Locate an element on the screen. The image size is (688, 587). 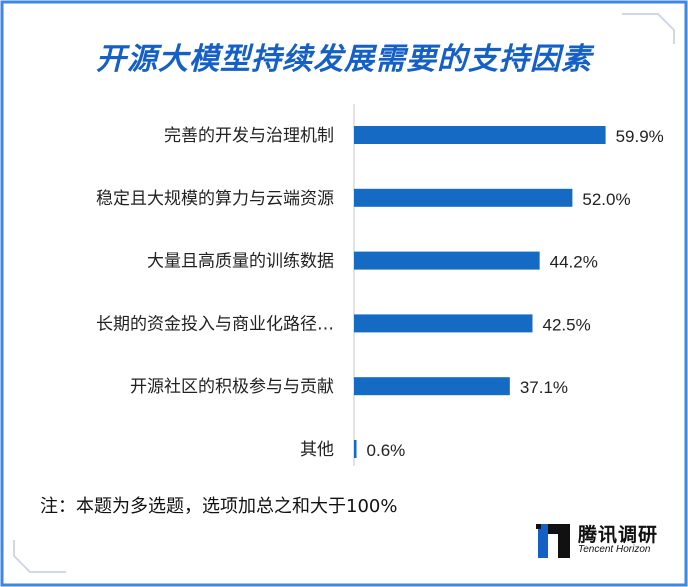
value-label: 52.0% is located at coordinates (606, 199).